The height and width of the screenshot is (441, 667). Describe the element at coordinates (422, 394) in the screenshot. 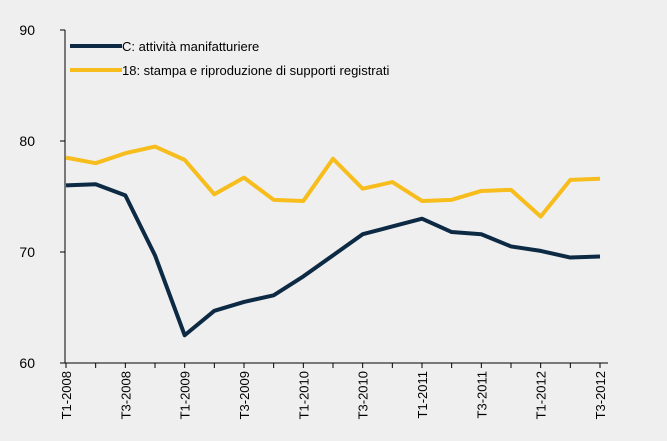

I see `x-tick-label: T1-2011` at that location.